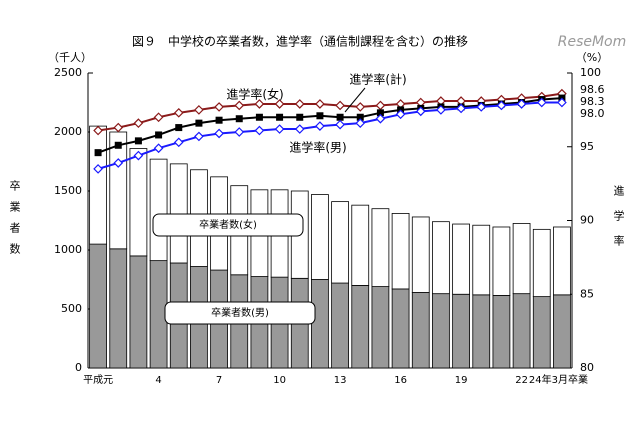  What do you see at coordinates (317, 147) in the screenshot?
I see `series-label: 進学率(男)` at bounding box center [317, 147].